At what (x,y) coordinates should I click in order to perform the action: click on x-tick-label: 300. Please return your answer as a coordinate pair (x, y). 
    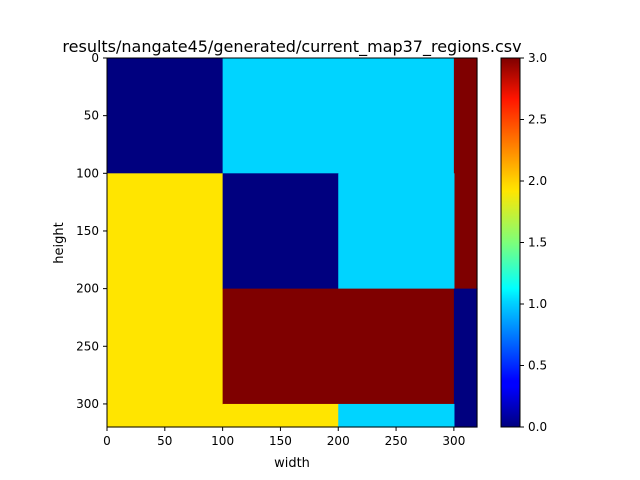
    Looking at the image, I should click on (453, 441).